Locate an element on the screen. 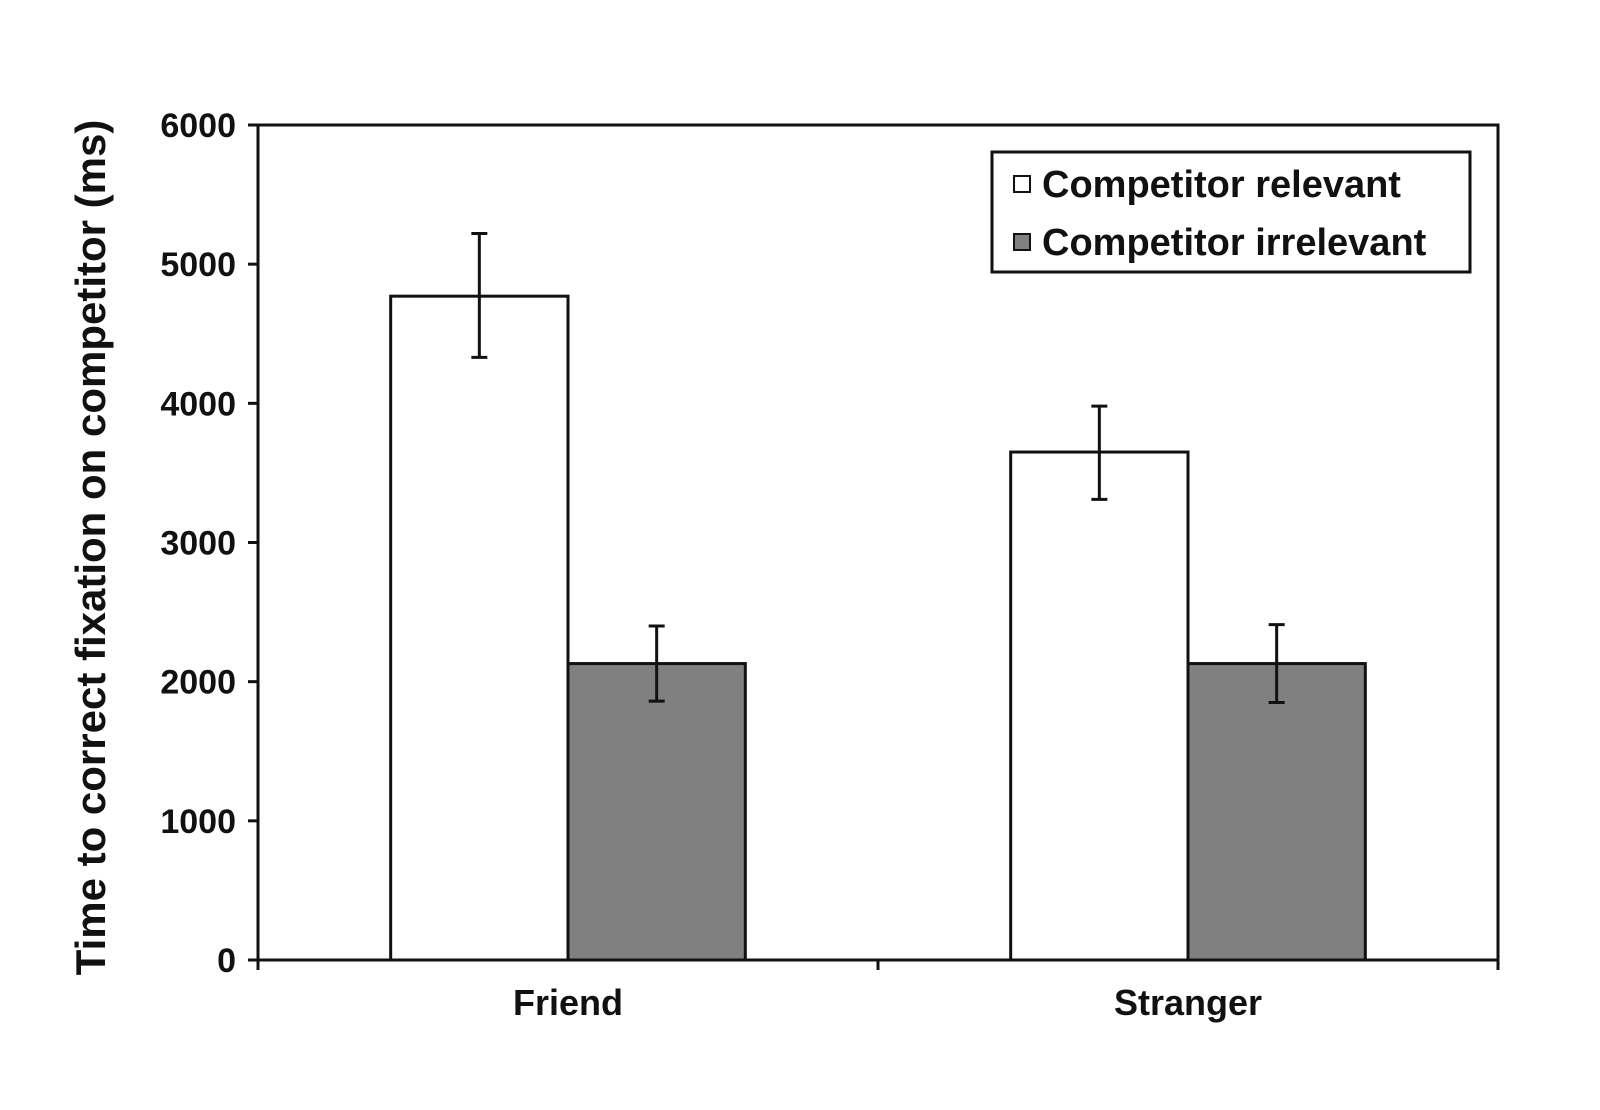  y-tick-label: 5000 is located at coordinates (198, 265).